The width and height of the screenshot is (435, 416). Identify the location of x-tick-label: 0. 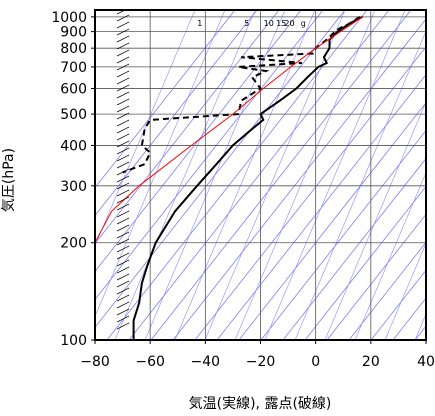
(315, 362).